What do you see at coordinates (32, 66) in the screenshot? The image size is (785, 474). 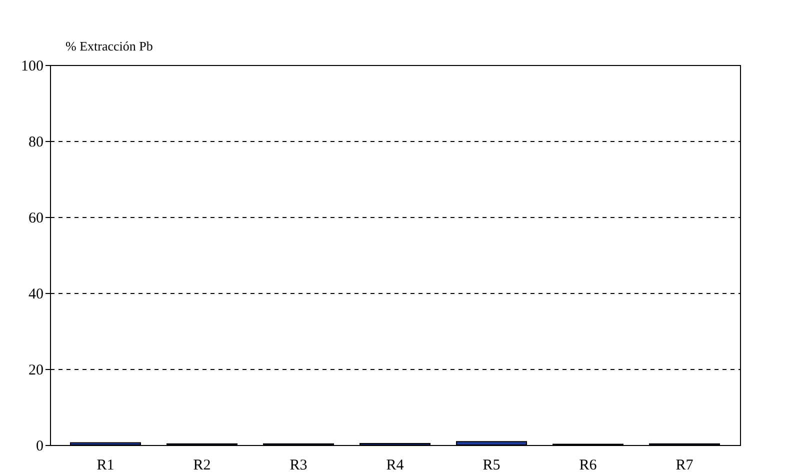 I see `y-tick-label: 100` at bounding box center [32, 66].